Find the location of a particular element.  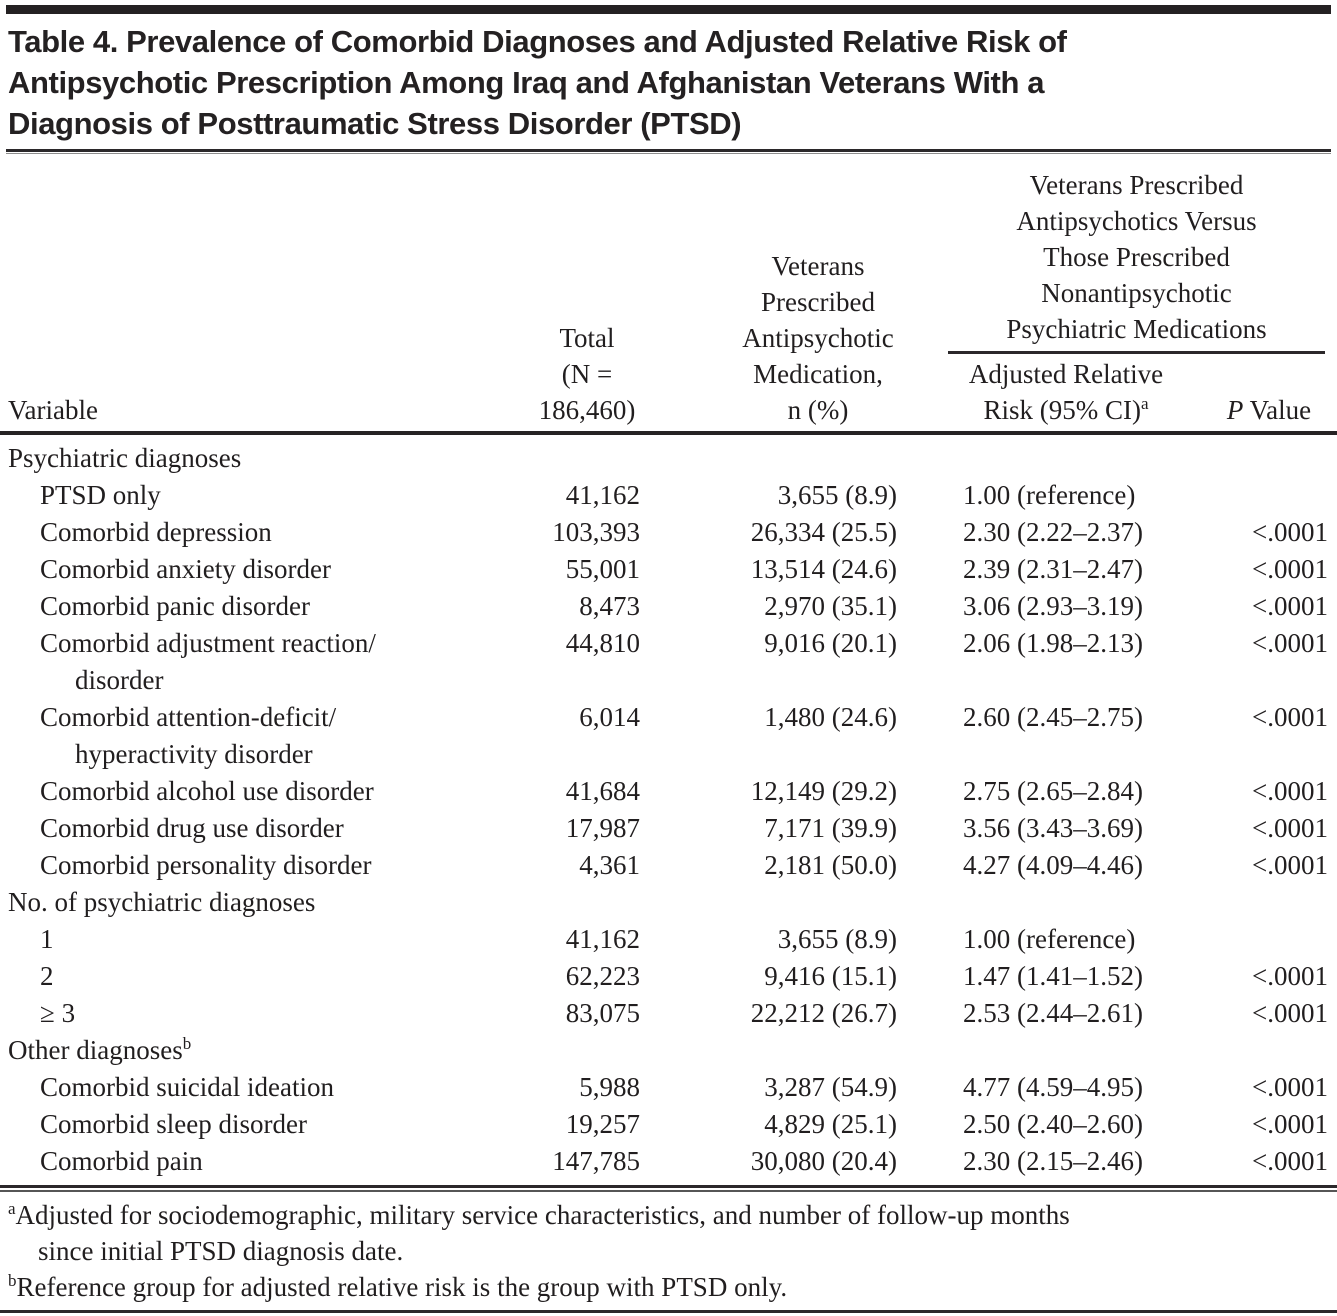

cell-total: 17,987 is located at coordinates (602, 828).